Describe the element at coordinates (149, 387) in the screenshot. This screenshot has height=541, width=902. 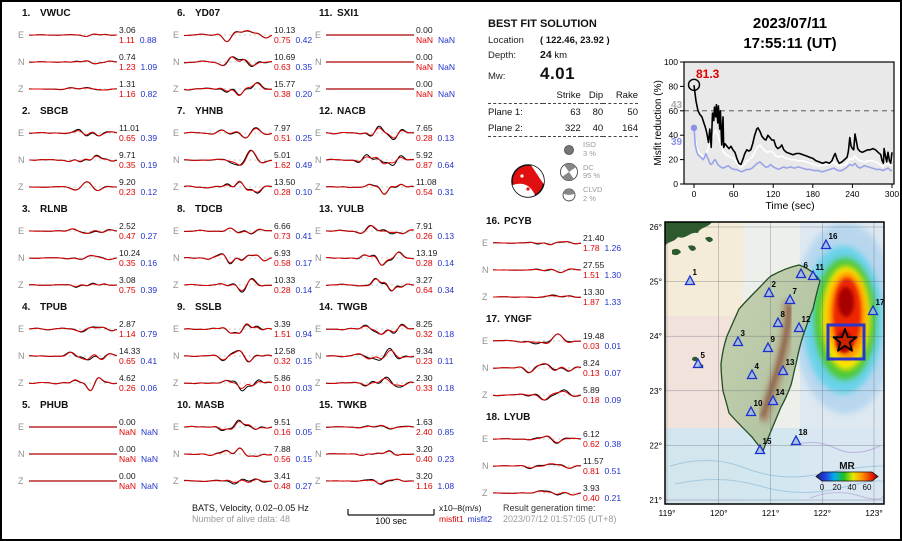
I see `misfit2-value: 0.06` at that location.